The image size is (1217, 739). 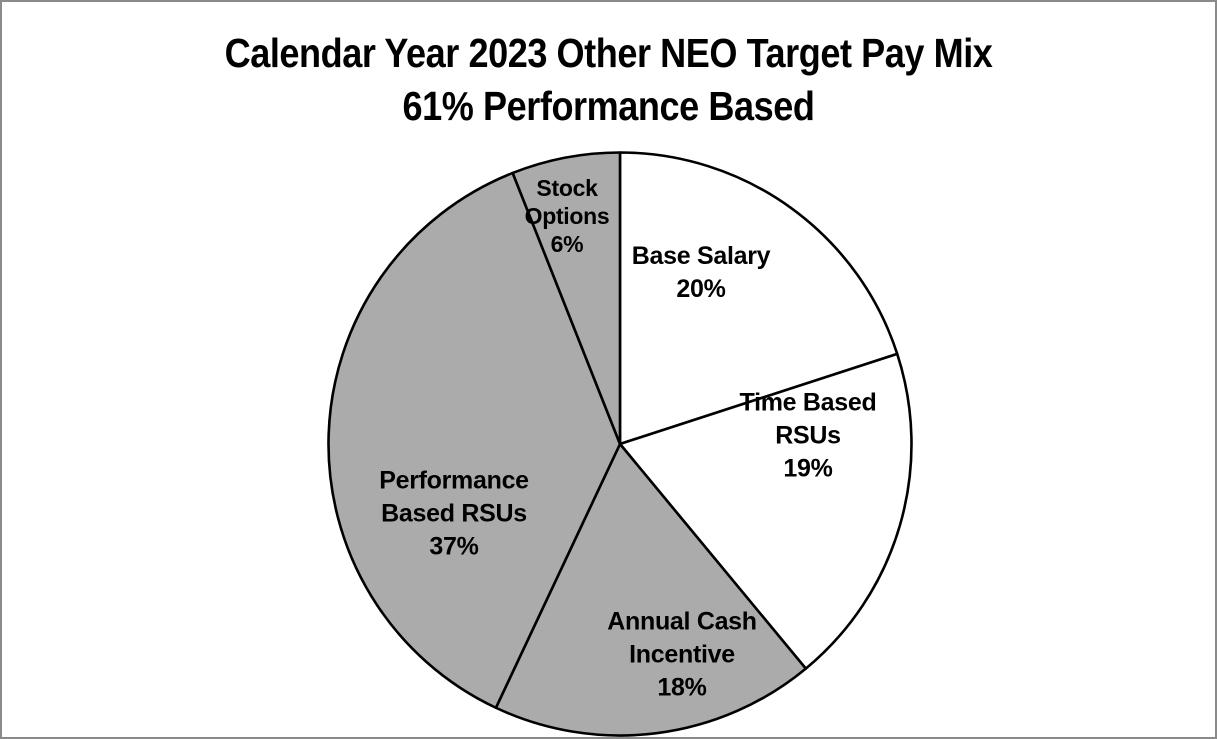 What do you see at coordinates (566, 298) in the screenshot?
I see `pie-slice-stock-options` at bounding box center [566, 298].